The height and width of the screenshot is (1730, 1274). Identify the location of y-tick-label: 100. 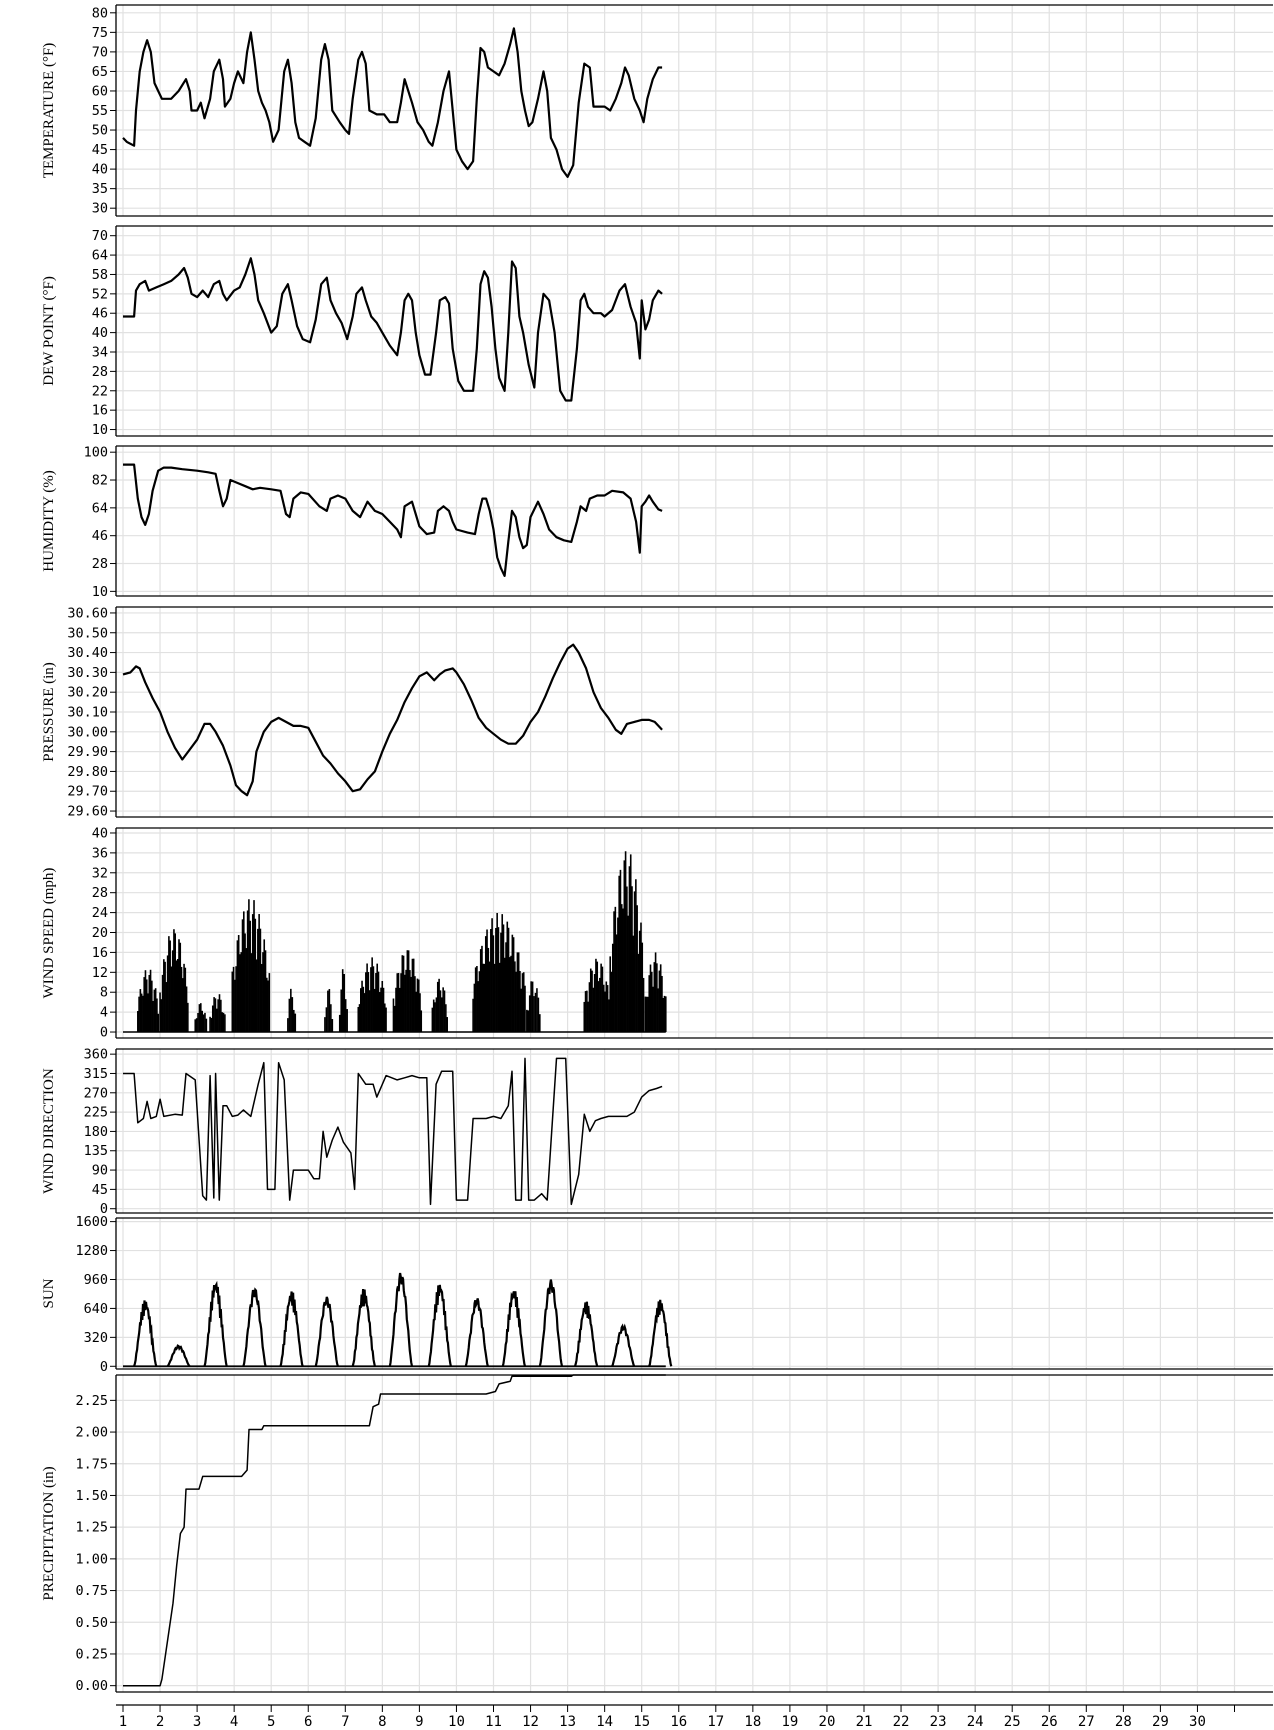
(96, 453).